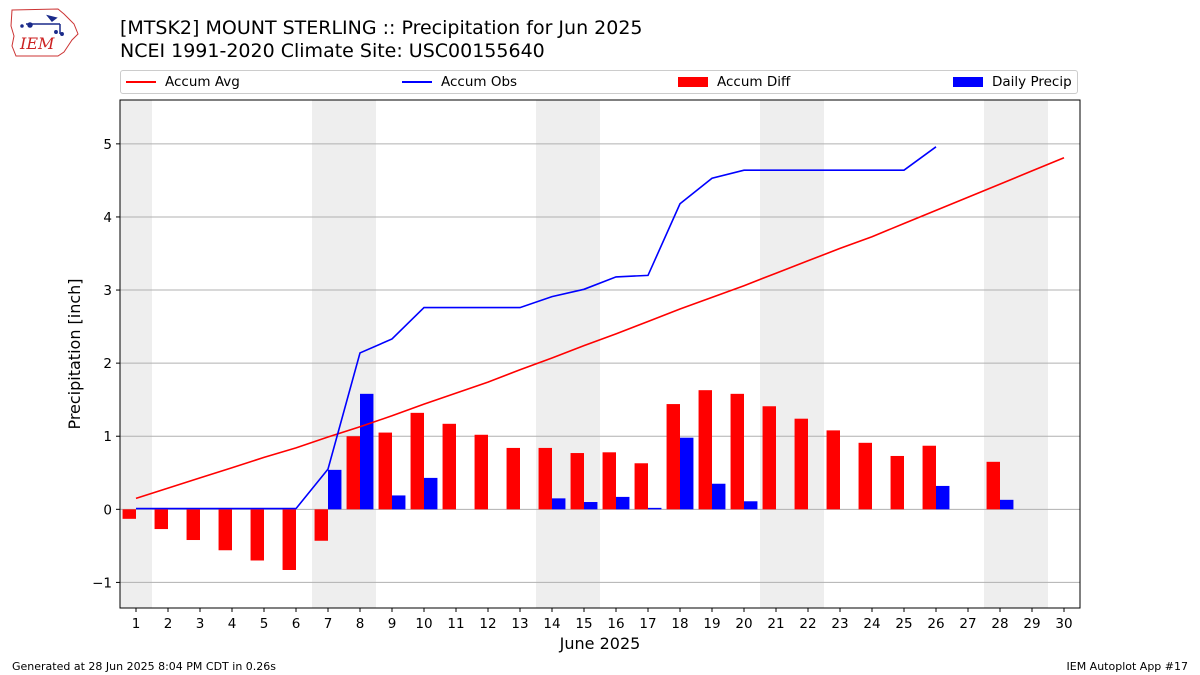 The image size is (1200, 675). What do you see at coordinates (332, 51) in the screenshot?
I see `chart-subtitle: NCEI 1991-2020 Climate Site: USC00155640` at bounding box center [332, 51].